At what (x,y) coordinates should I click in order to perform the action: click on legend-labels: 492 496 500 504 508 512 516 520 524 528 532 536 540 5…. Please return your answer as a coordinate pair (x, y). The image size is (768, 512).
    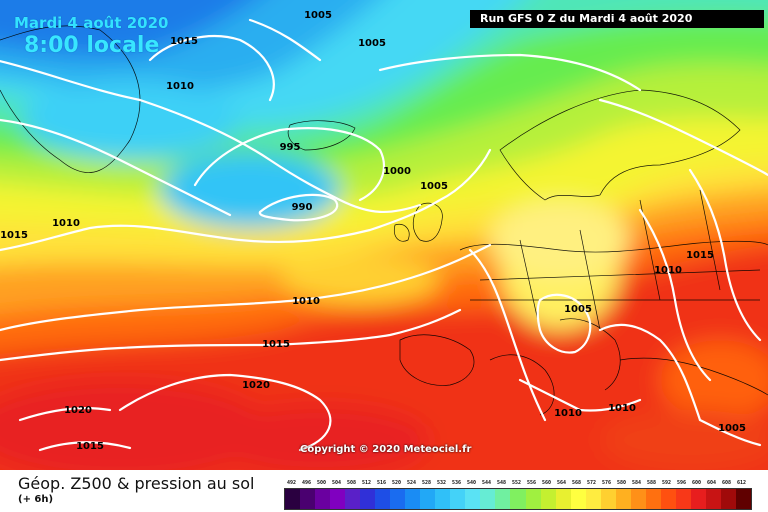
    Looking at the image, I should click on (517, 483).